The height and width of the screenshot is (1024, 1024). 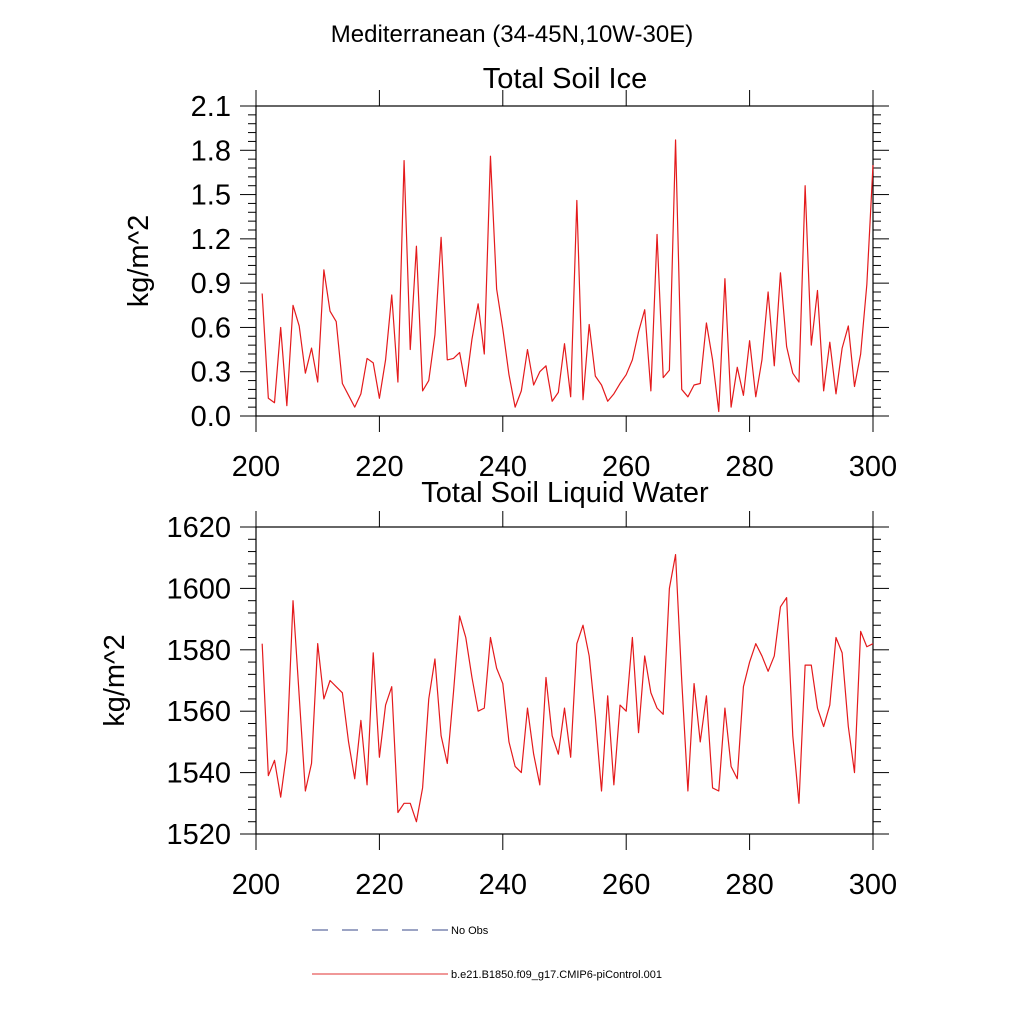 I want to click on y-tick-label: 2.1, so click(x=211, y=107).